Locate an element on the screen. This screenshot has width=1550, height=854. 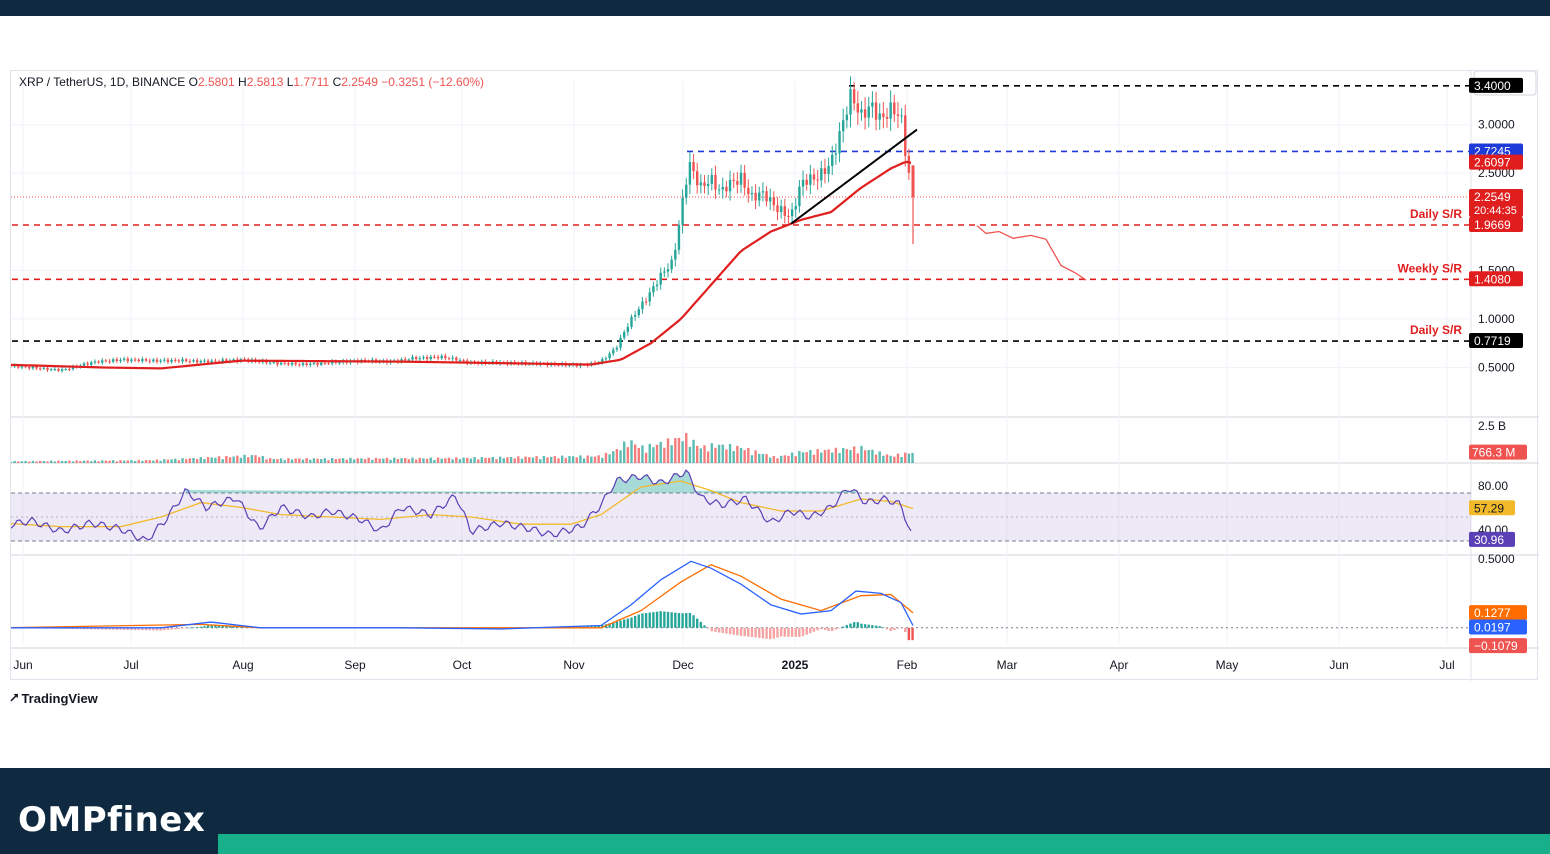
macd-line is located at coordinates (462, 595).